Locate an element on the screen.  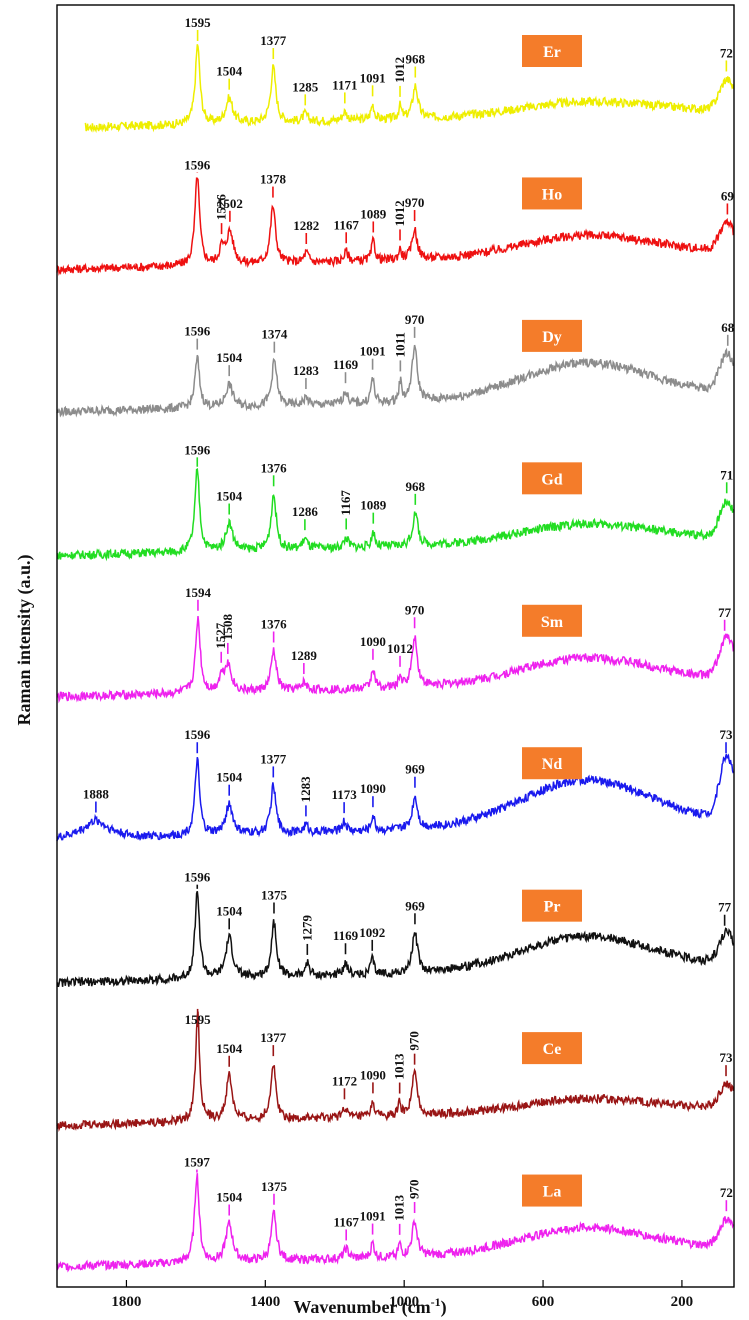
element-badge-label: Pr is located at coordinates (552, 907).